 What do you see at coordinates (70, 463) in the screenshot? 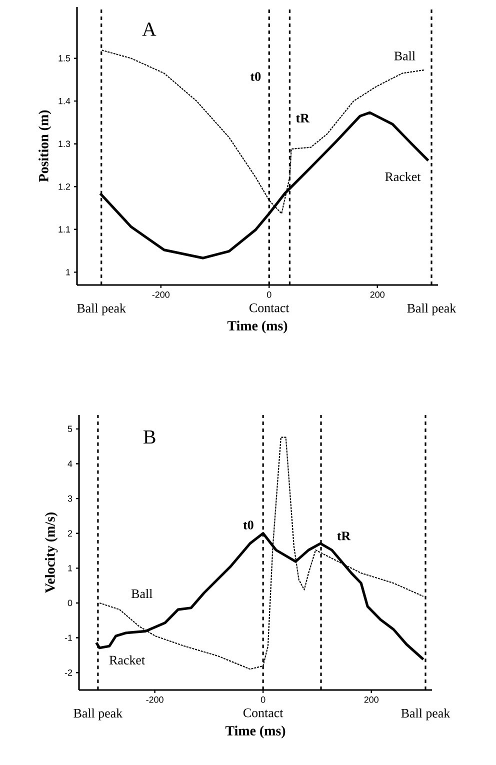
I see `y-tick-label: 4` at bounding box center [70, 463].